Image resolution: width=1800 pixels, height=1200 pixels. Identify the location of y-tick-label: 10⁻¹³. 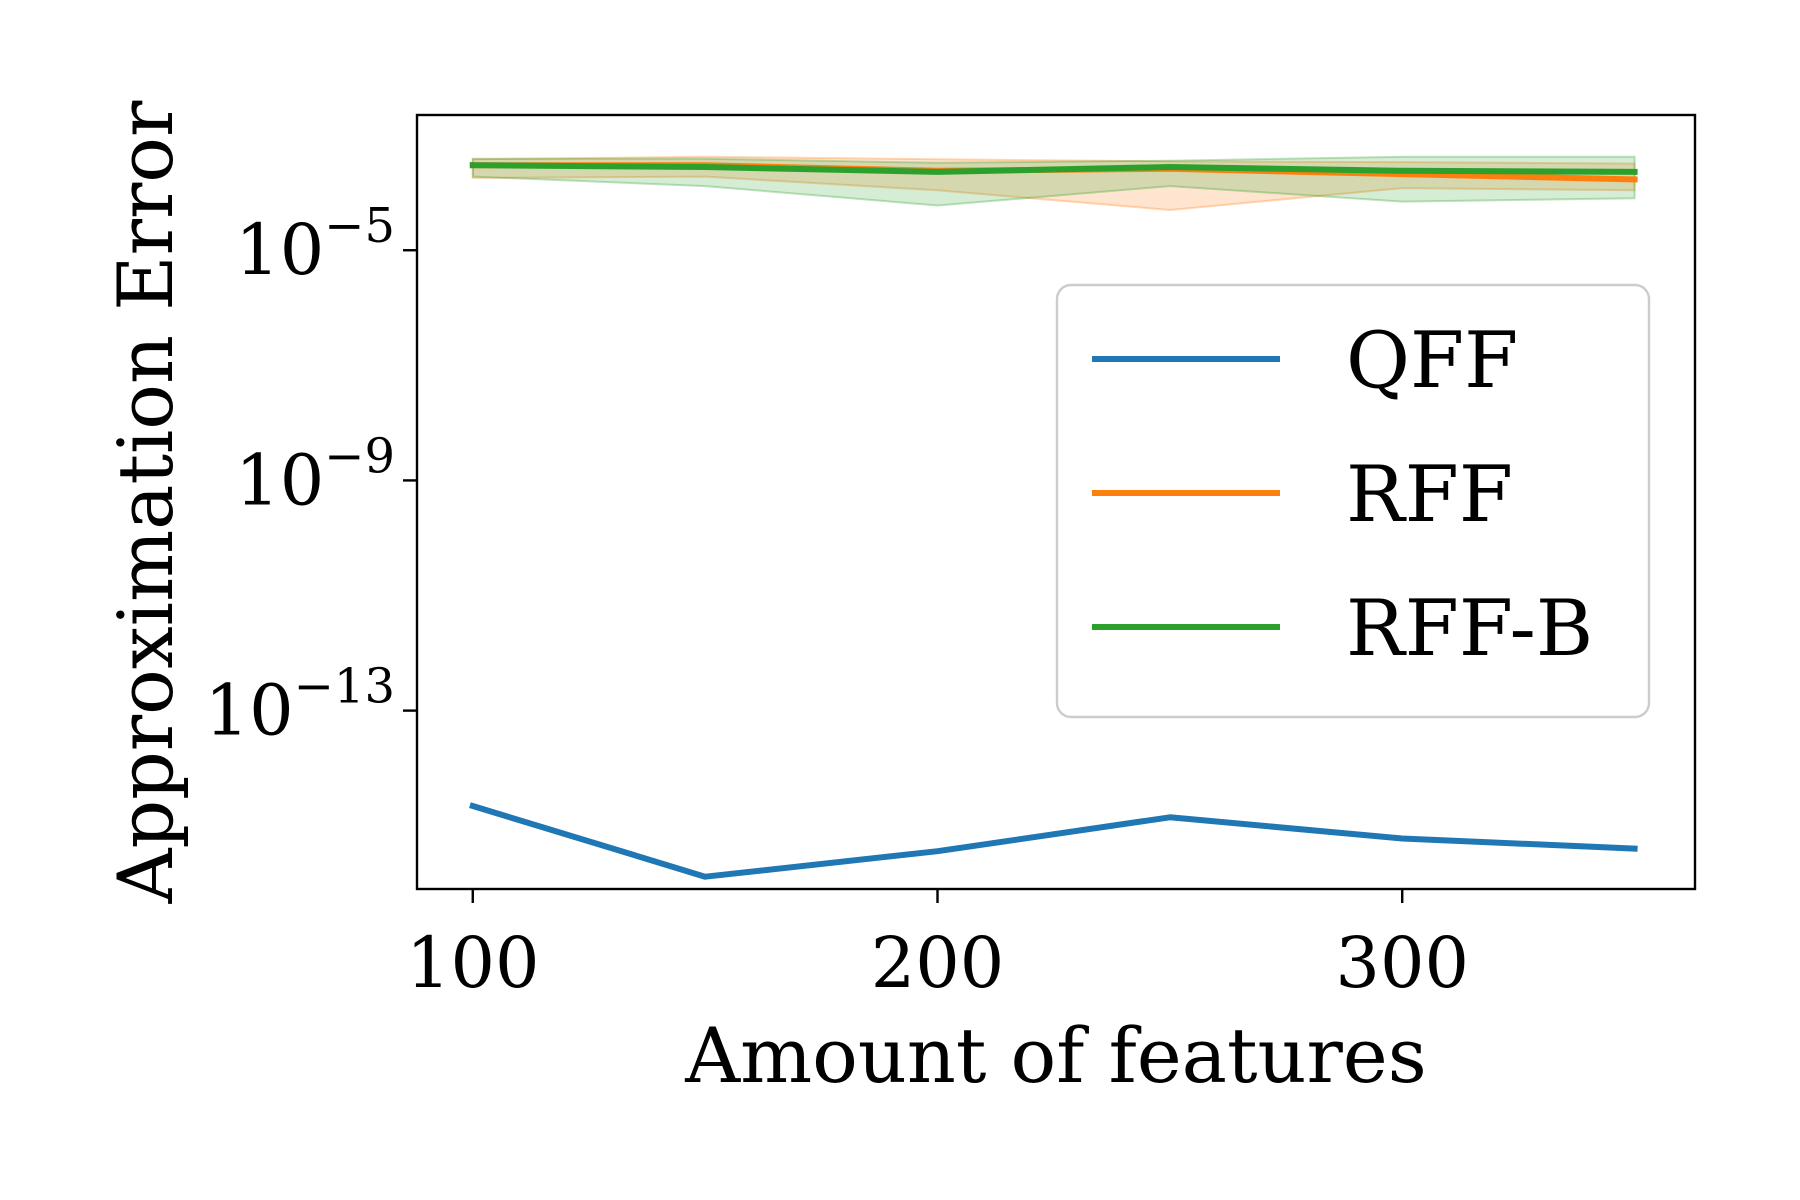
(300, 705).